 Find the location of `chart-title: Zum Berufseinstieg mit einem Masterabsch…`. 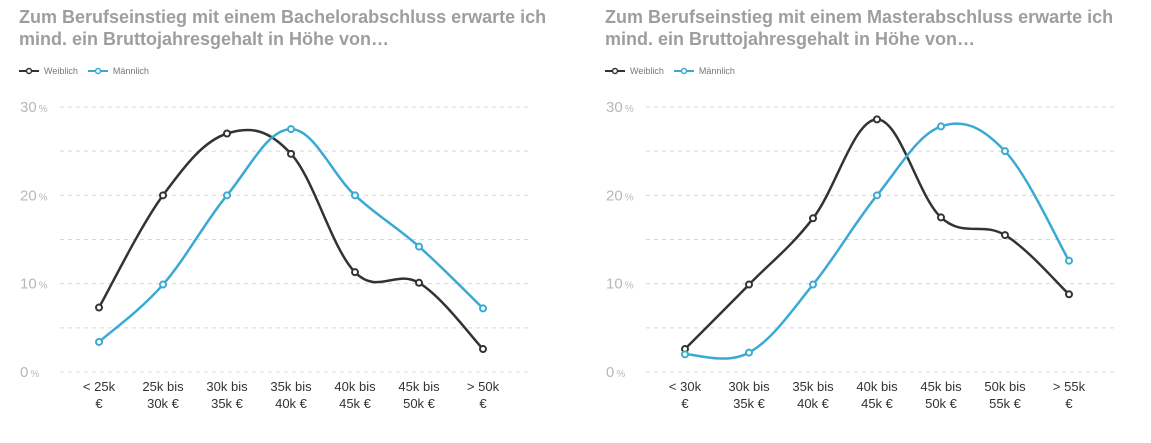

chart-title: Zum Berufseinstieg mit einem Masterabsch… is located at coordinates (859, 28).